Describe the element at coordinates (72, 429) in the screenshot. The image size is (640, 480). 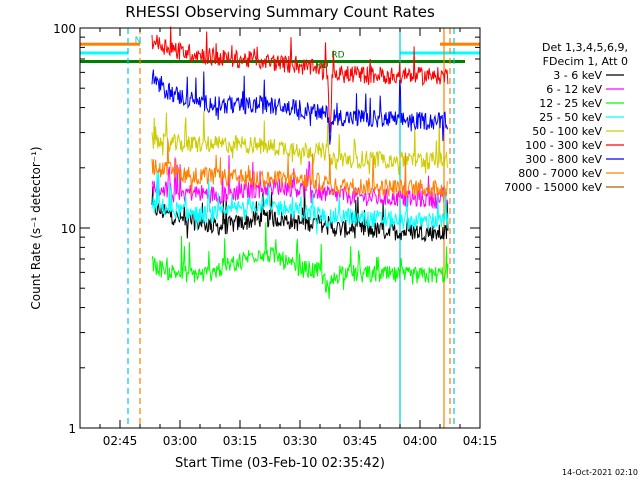
I see `y-tick-label-0: 1` at that location.